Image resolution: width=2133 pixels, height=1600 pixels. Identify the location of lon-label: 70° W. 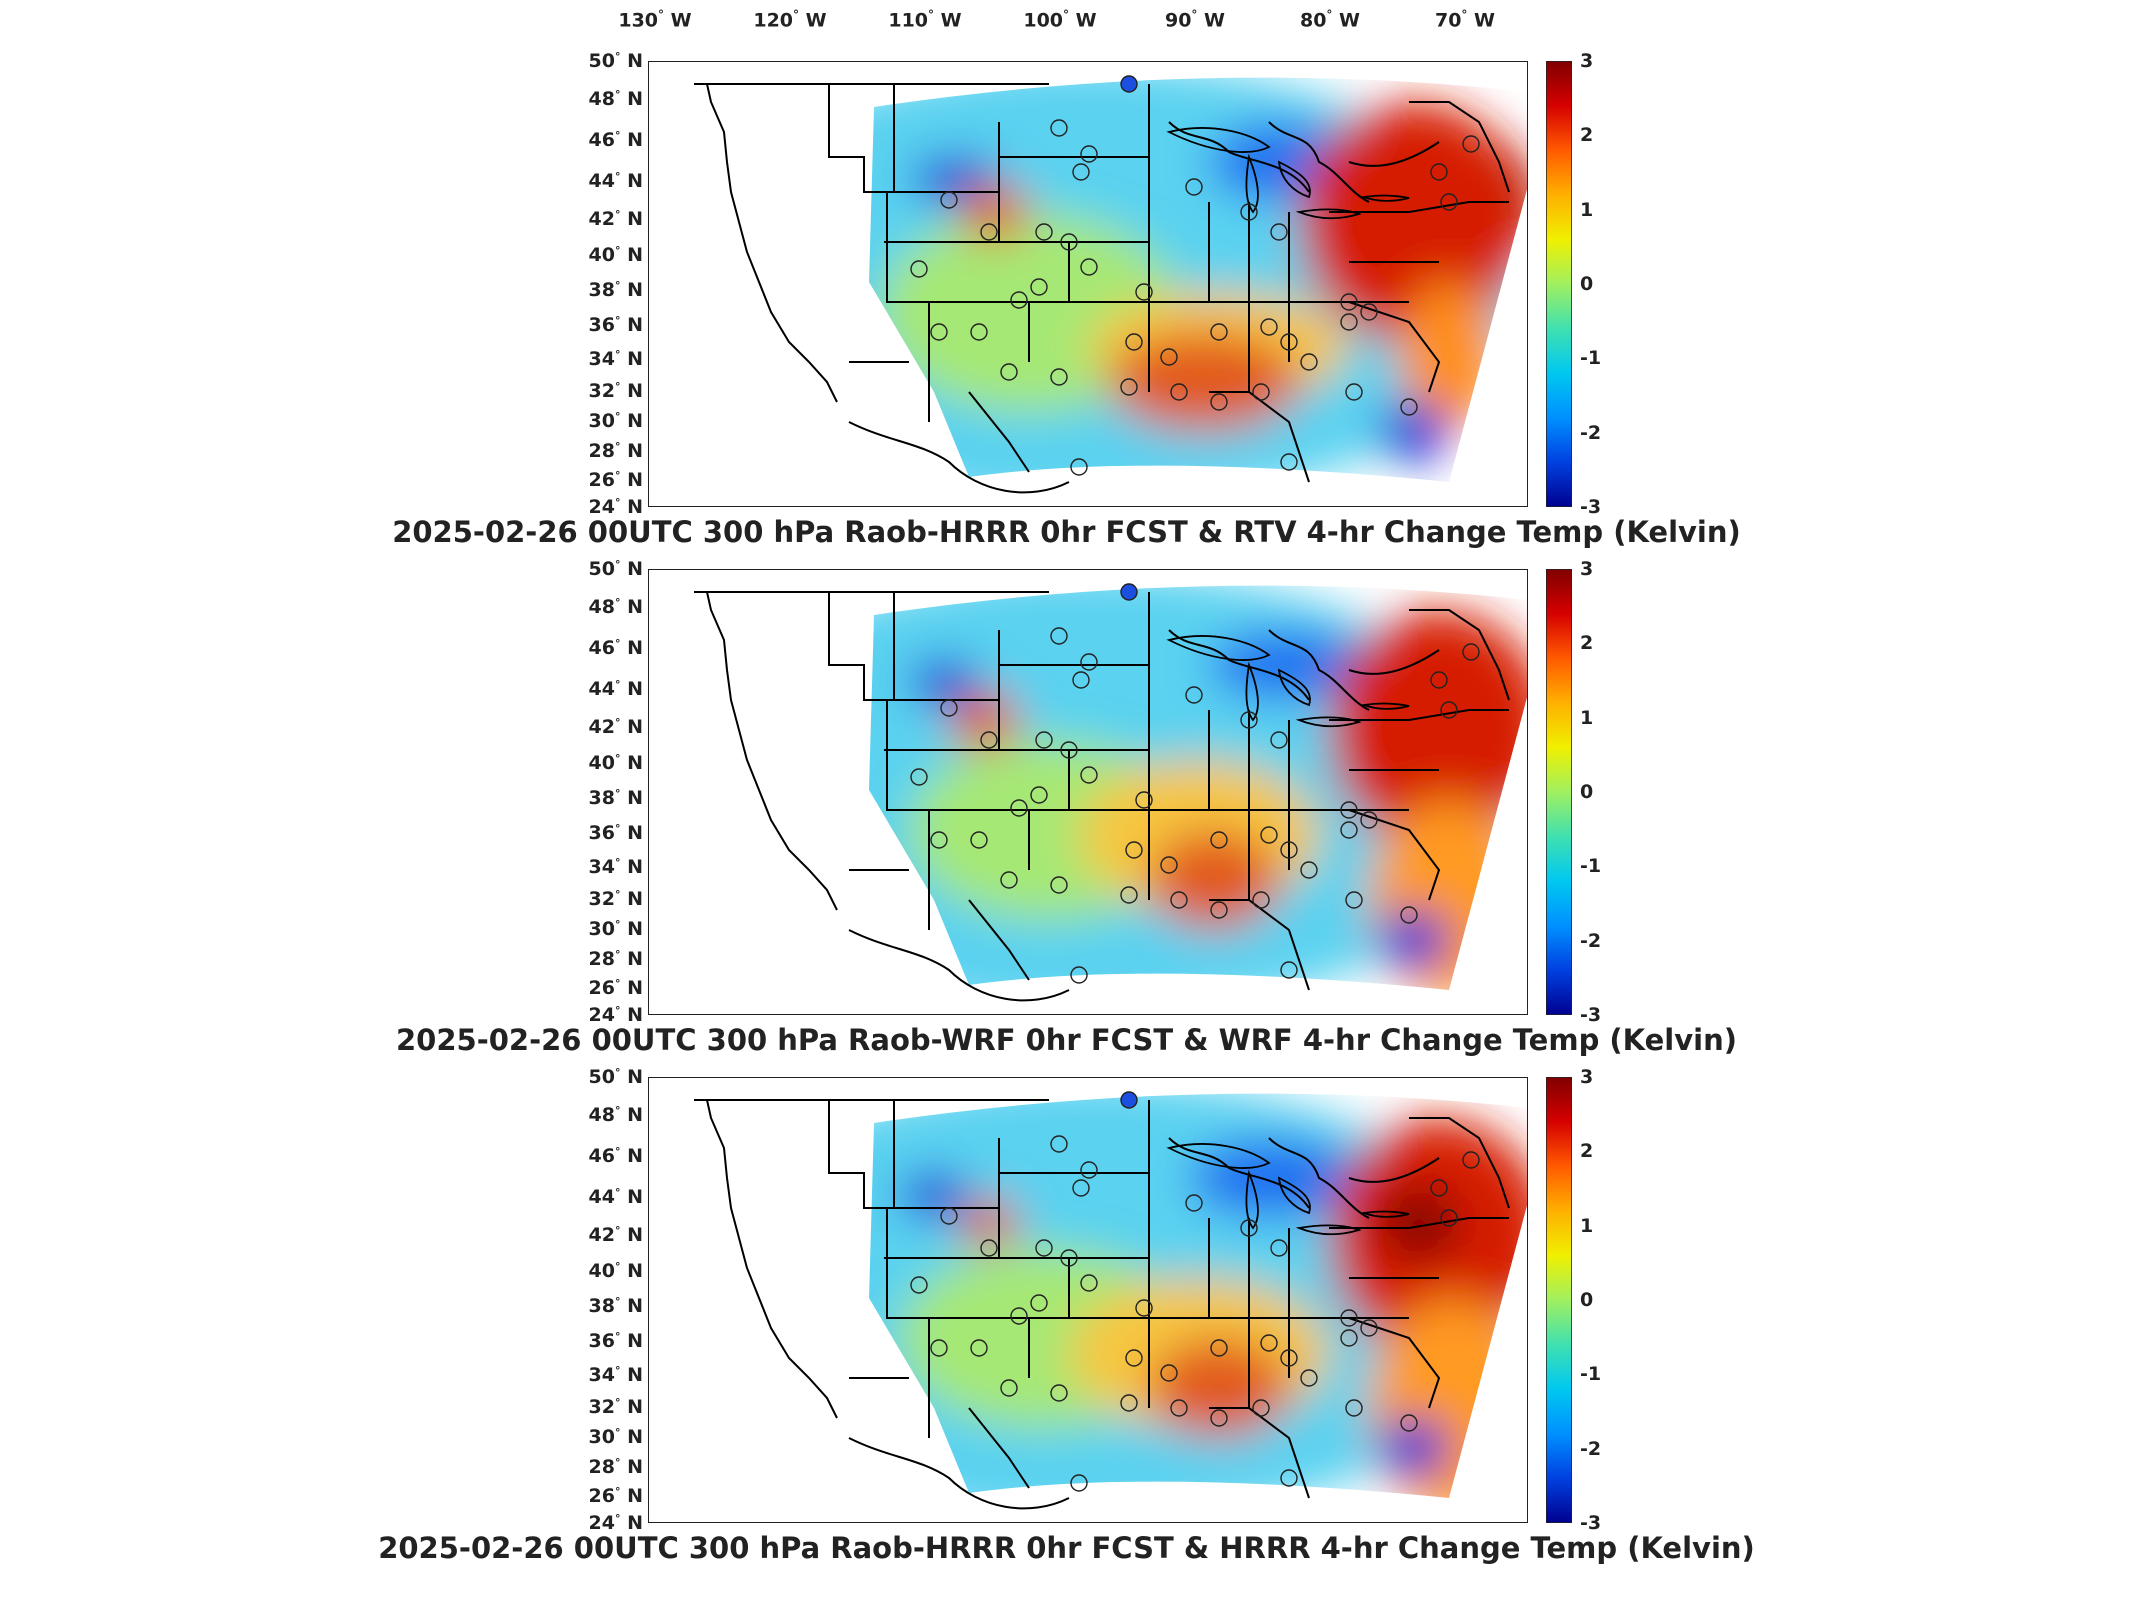
(1465, 20).